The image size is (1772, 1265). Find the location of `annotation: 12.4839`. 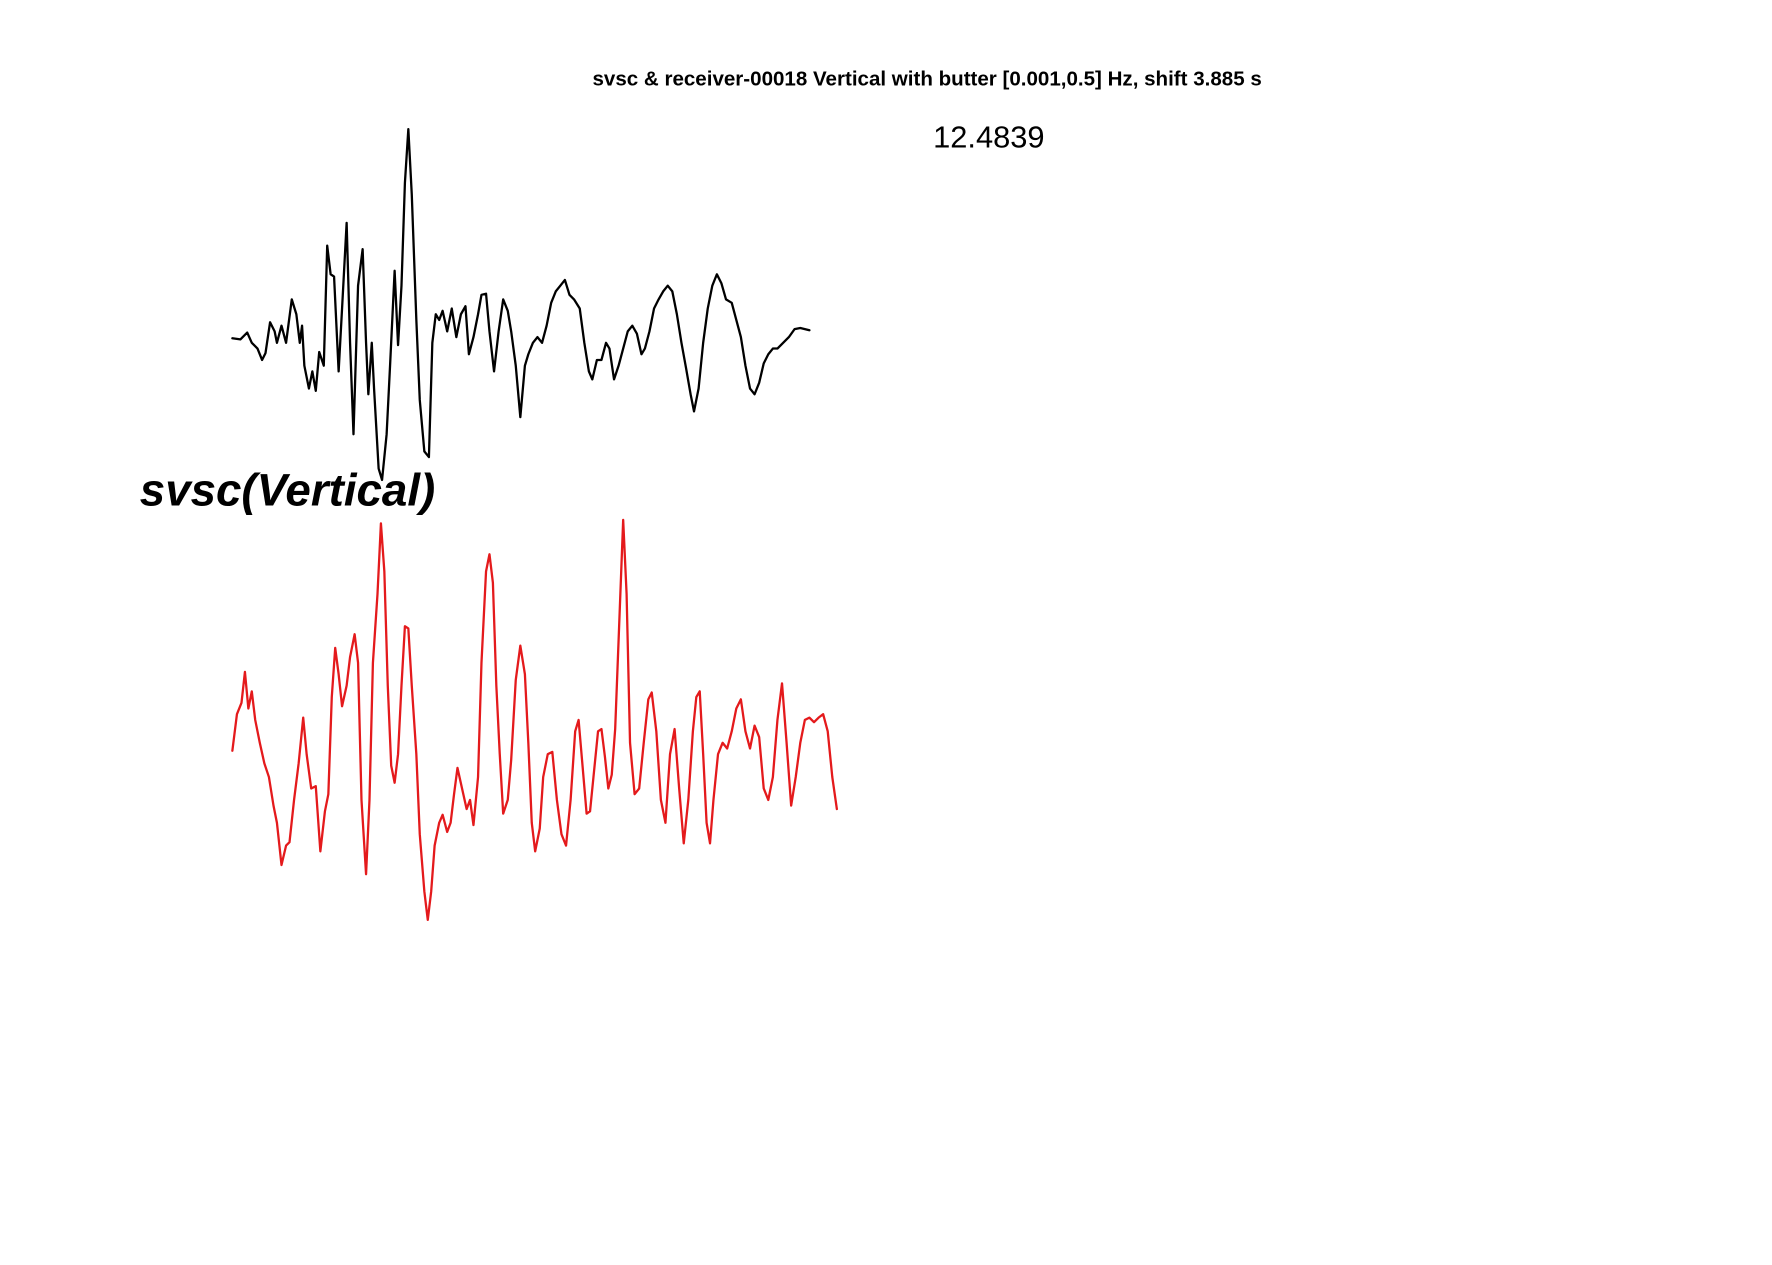

annotation: 12.4839 is located at coordinates (988, 137).